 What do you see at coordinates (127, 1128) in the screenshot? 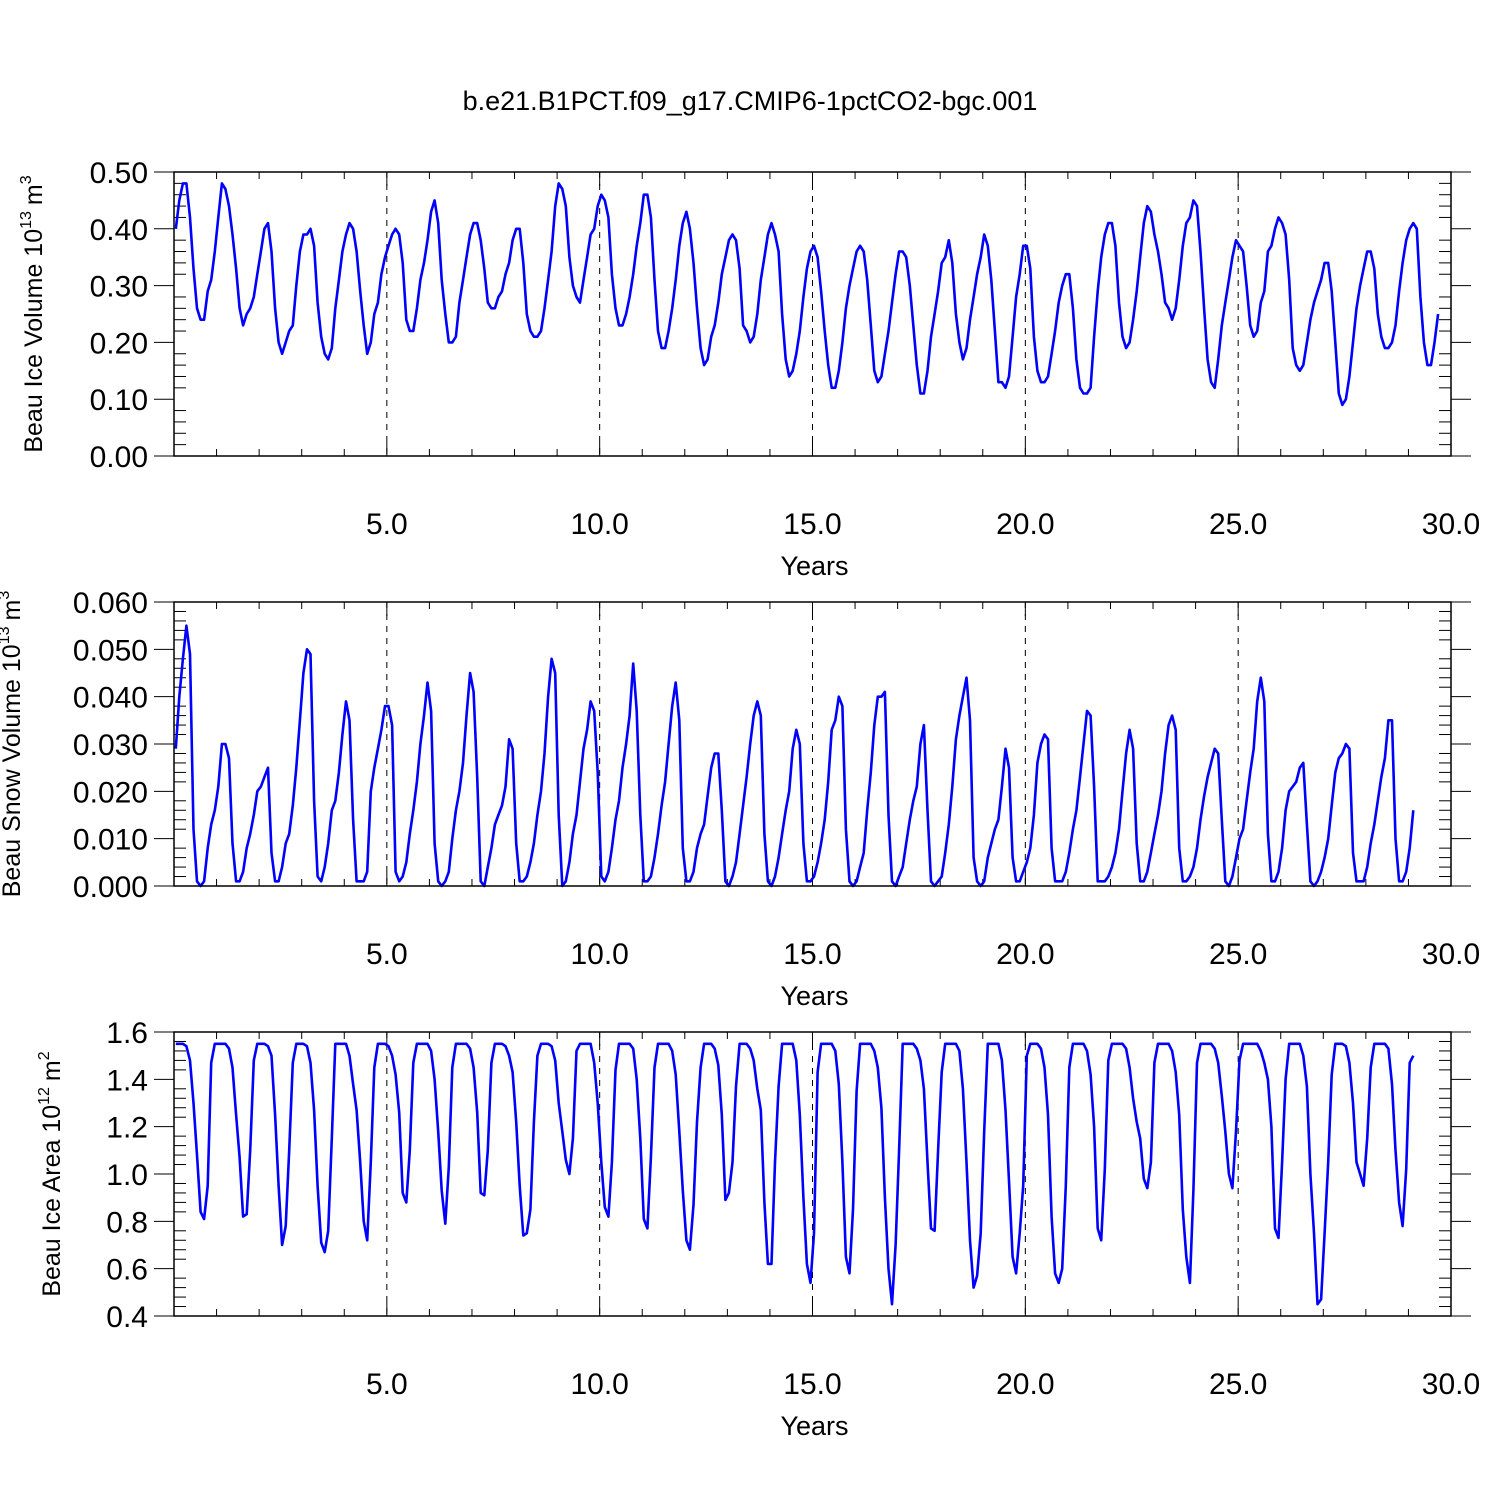
I see `y-tick-label: 1.2` at bounding box center [127, 1128].